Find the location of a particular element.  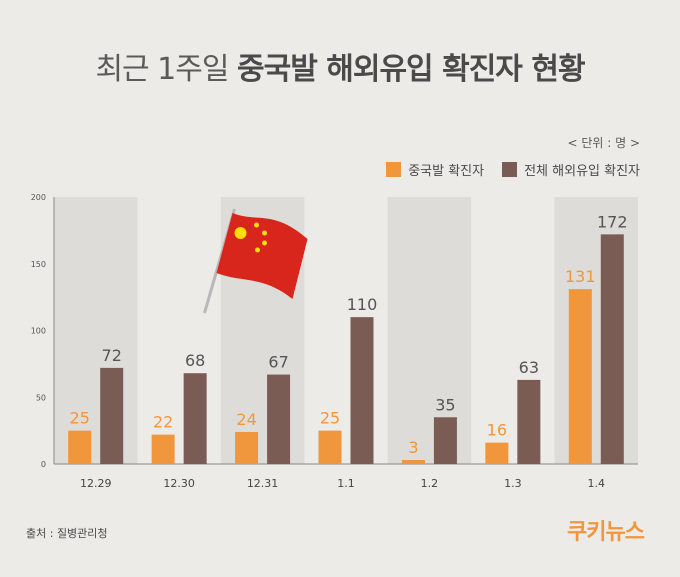

chart-title-bold: 중국발 해외유입 확진자 현황 is located at coordinates (411, 69).